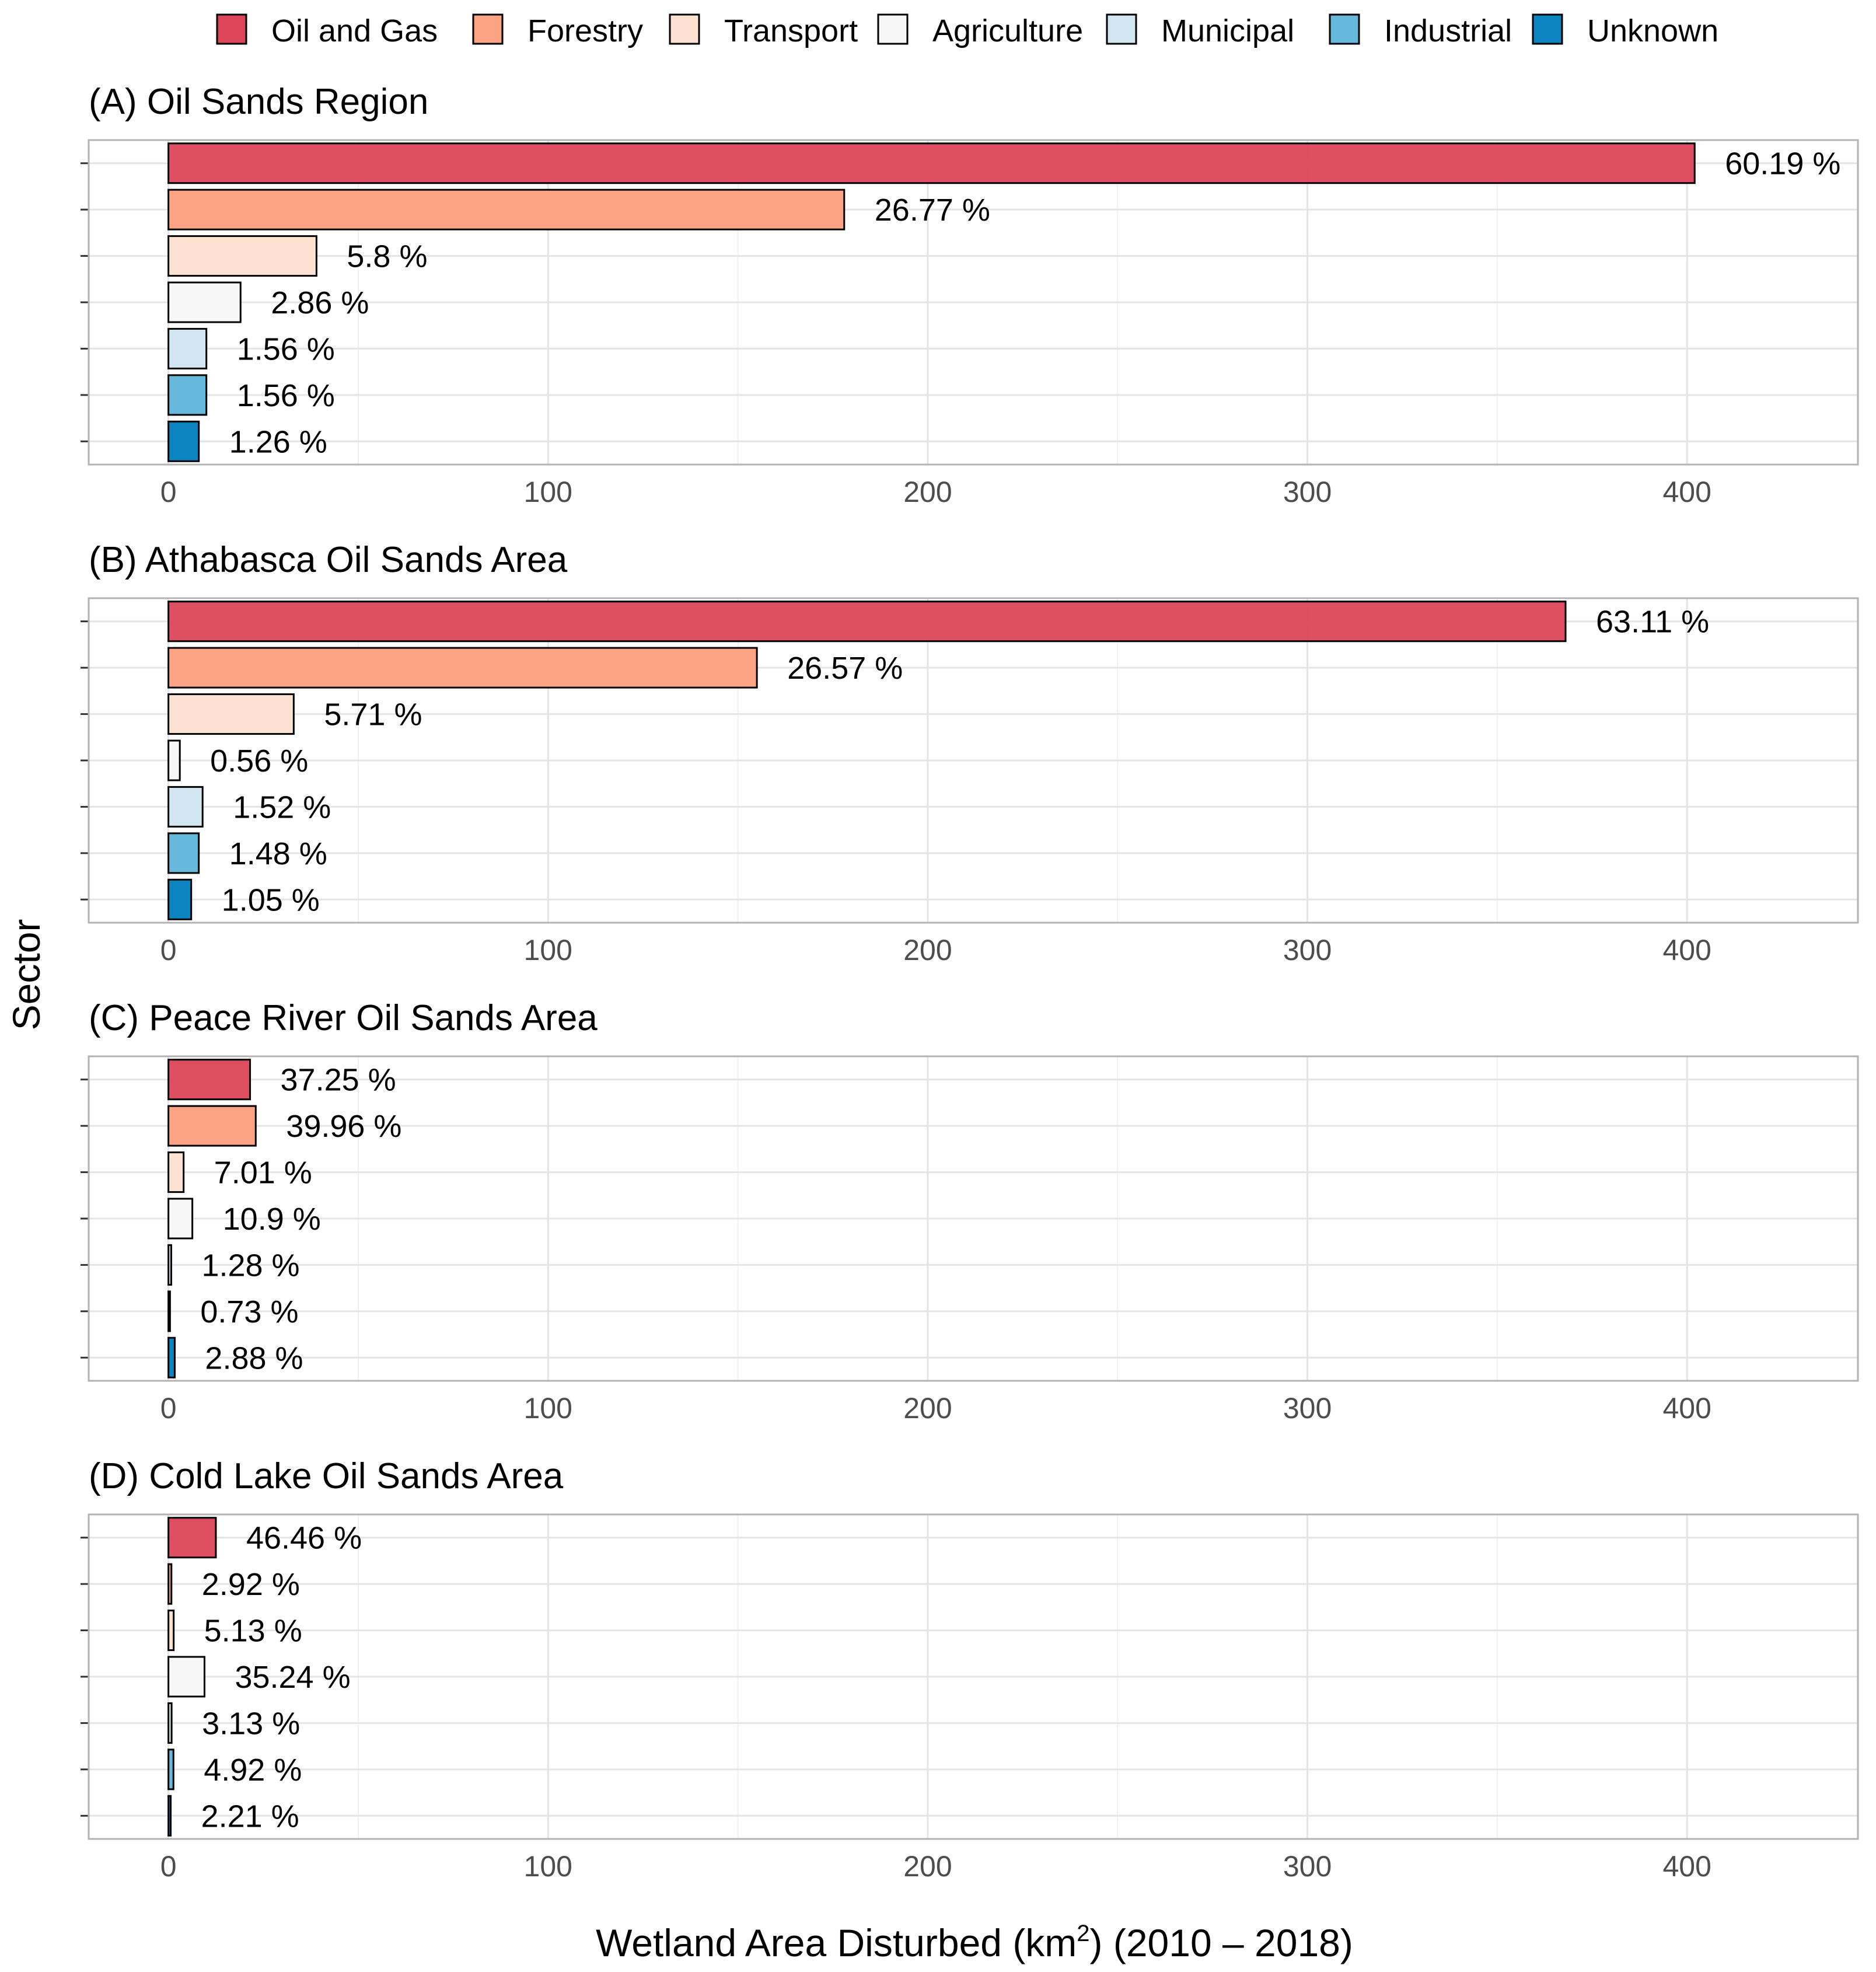 The width and height of the screenshot is (1876, 1972). I want to click on legend-label: Transport, so click(791, 30).